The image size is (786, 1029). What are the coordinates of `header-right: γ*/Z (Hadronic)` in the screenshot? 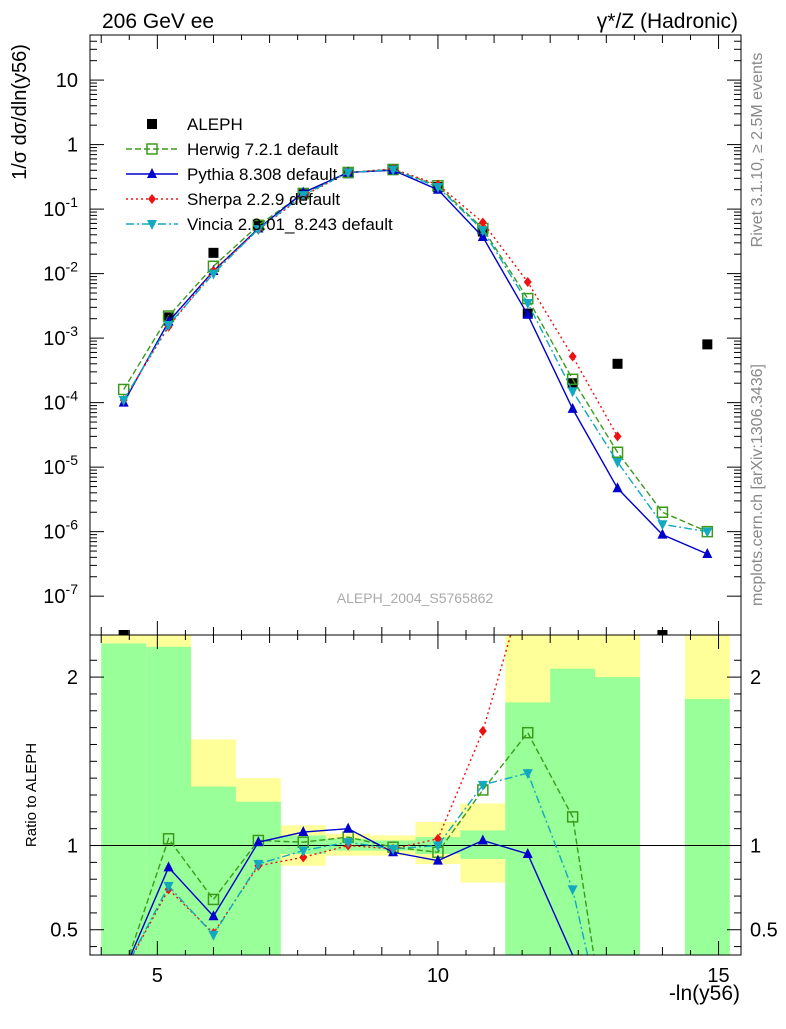 It's located at (667, 21).